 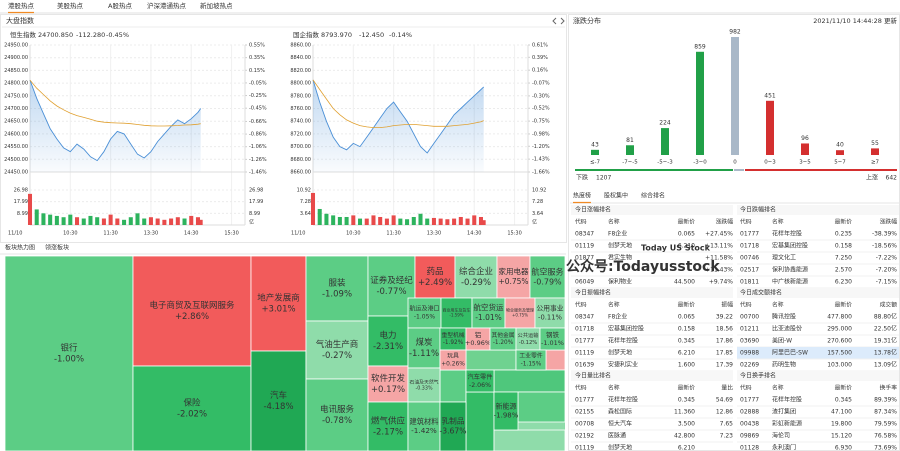 I want to click on bar, so click(x=735, y=96).